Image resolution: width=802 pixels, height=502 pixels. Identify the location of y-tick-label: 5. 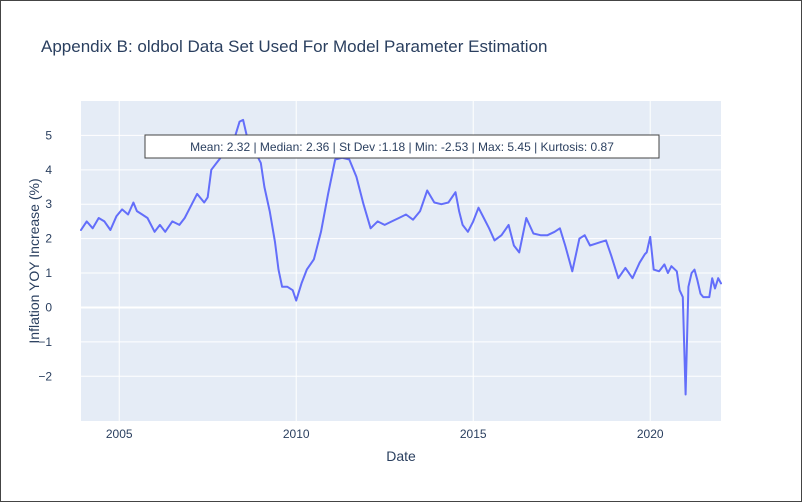
(48, 135).